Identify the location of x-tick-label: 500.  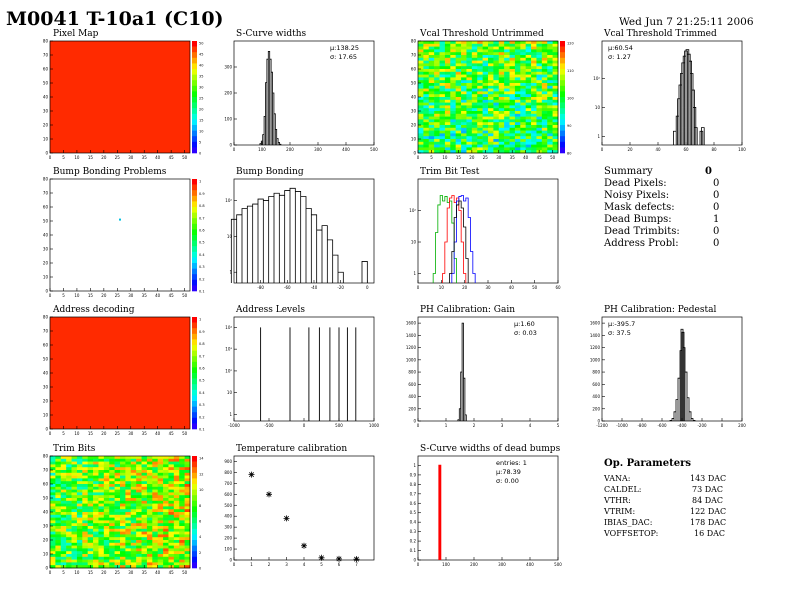
(339, 425).